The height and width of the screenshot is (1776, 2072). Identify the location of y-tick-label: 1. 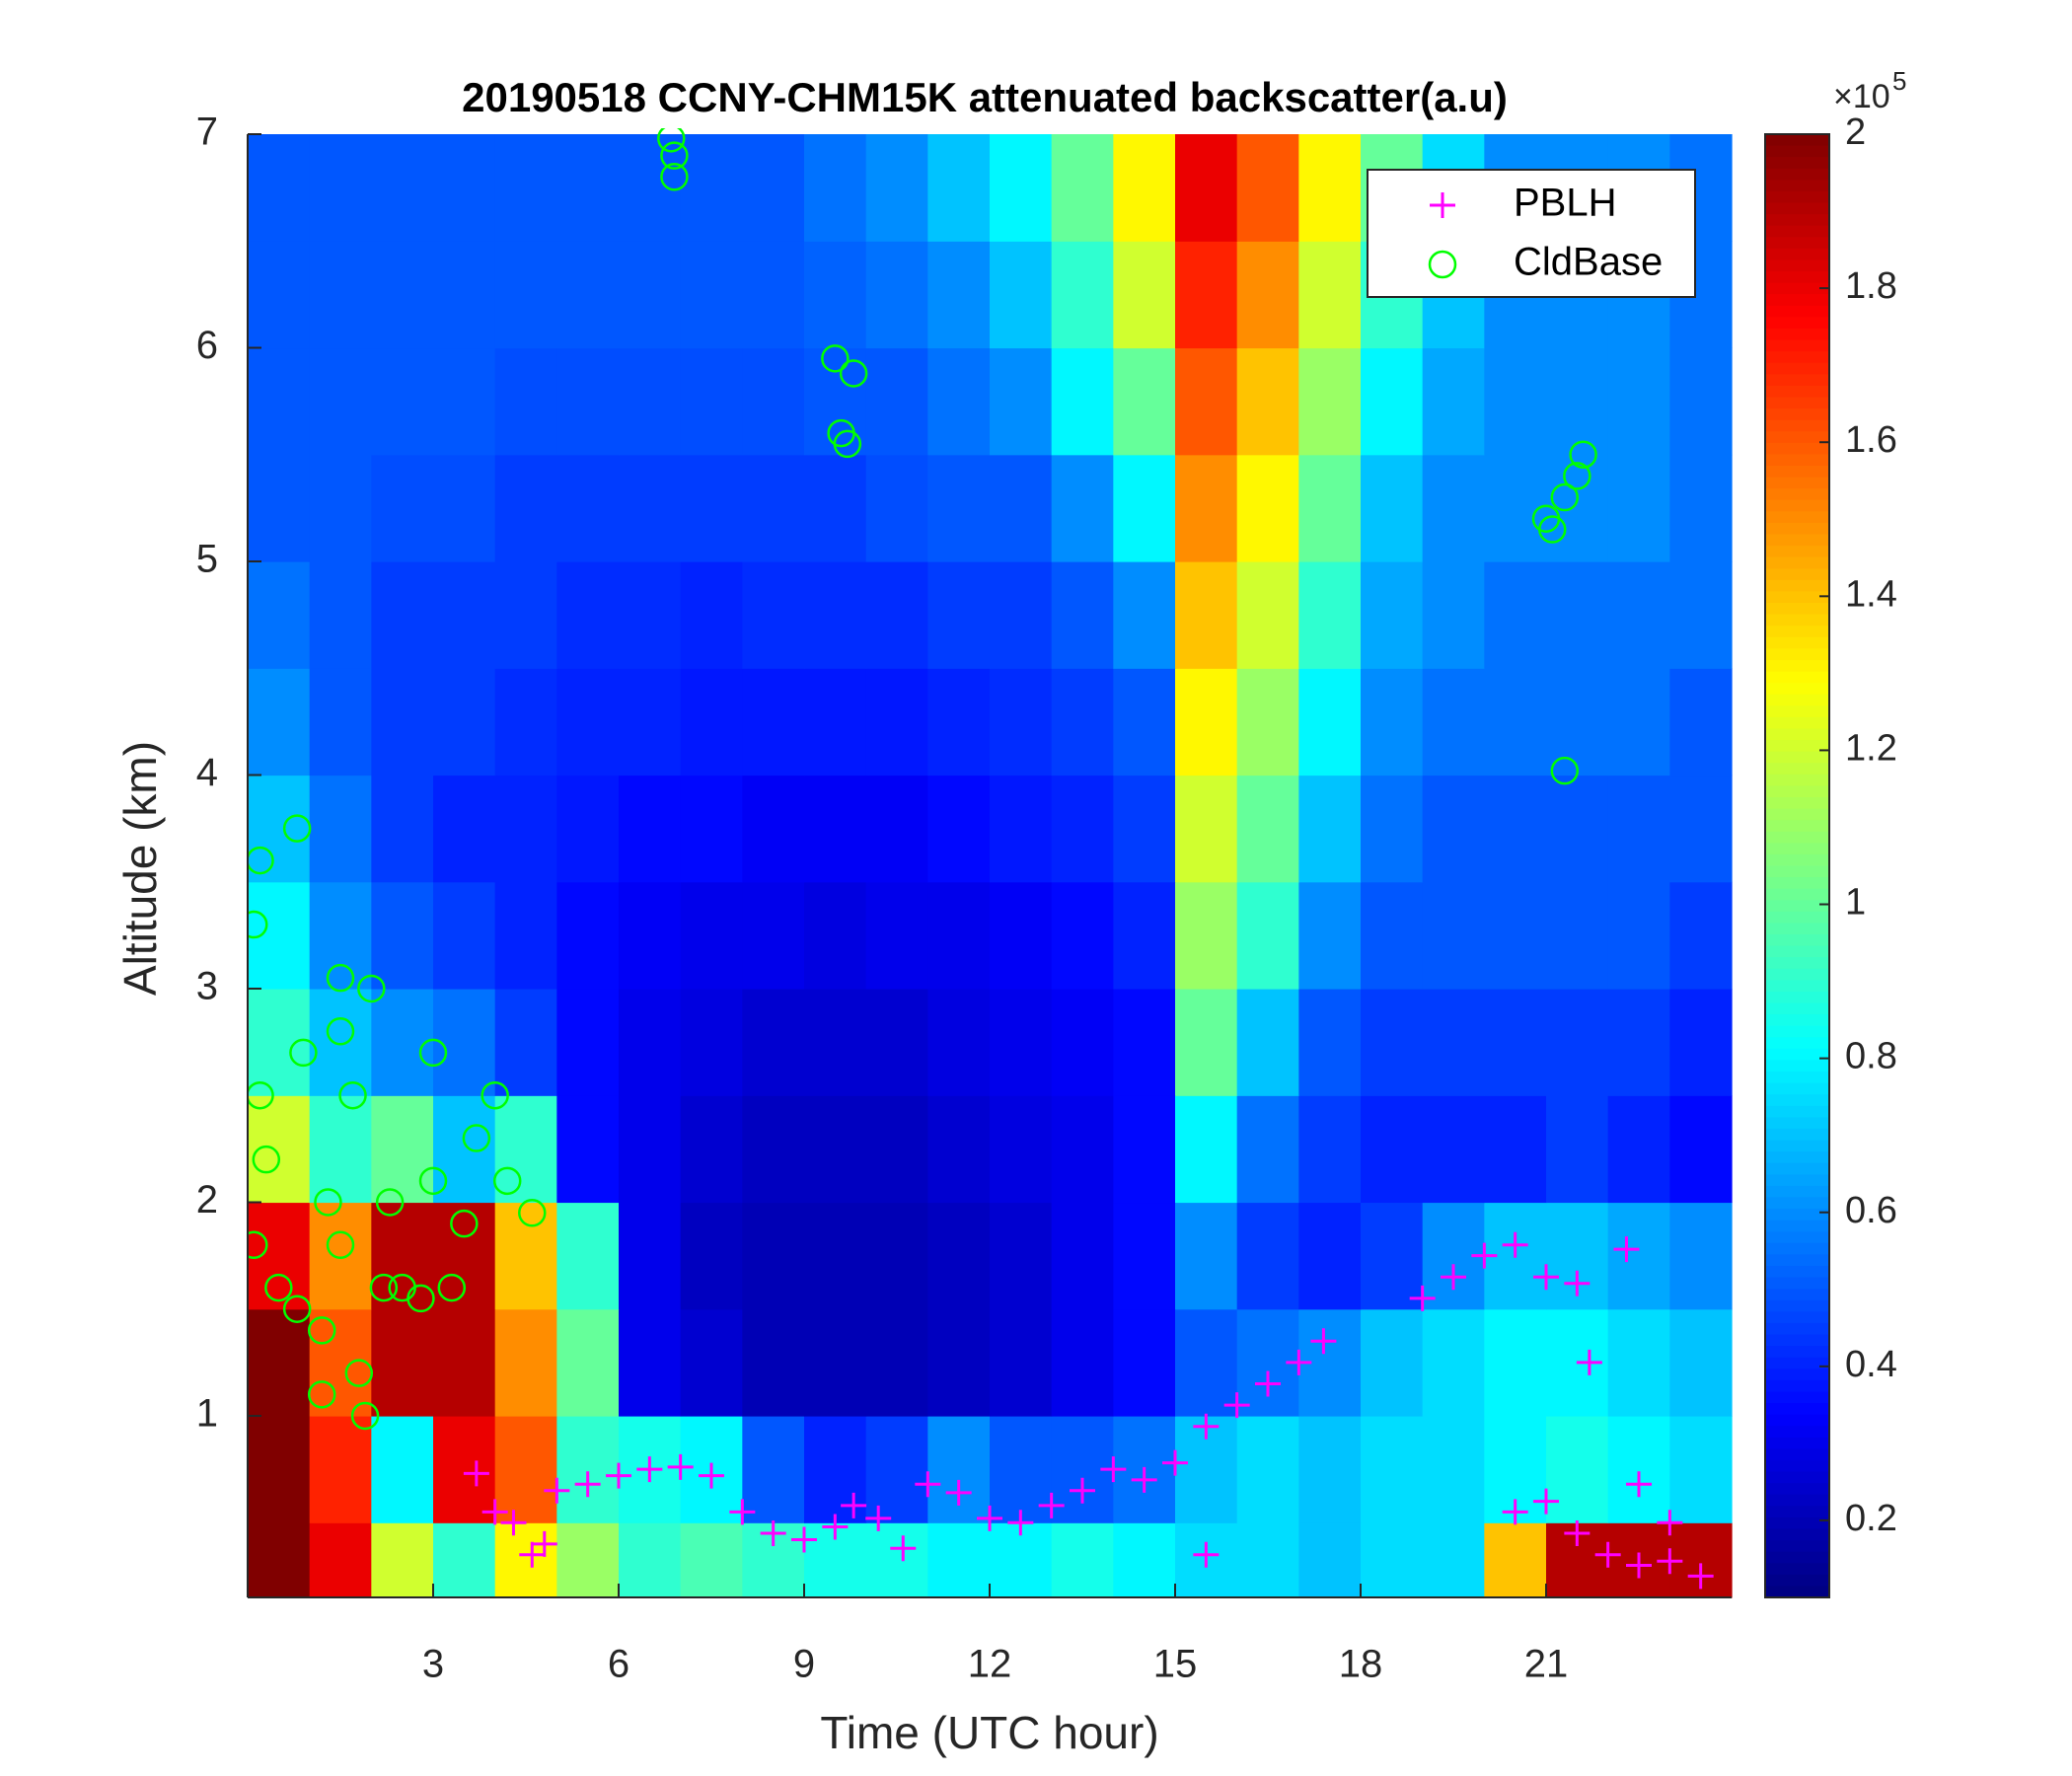
(207, 1414).